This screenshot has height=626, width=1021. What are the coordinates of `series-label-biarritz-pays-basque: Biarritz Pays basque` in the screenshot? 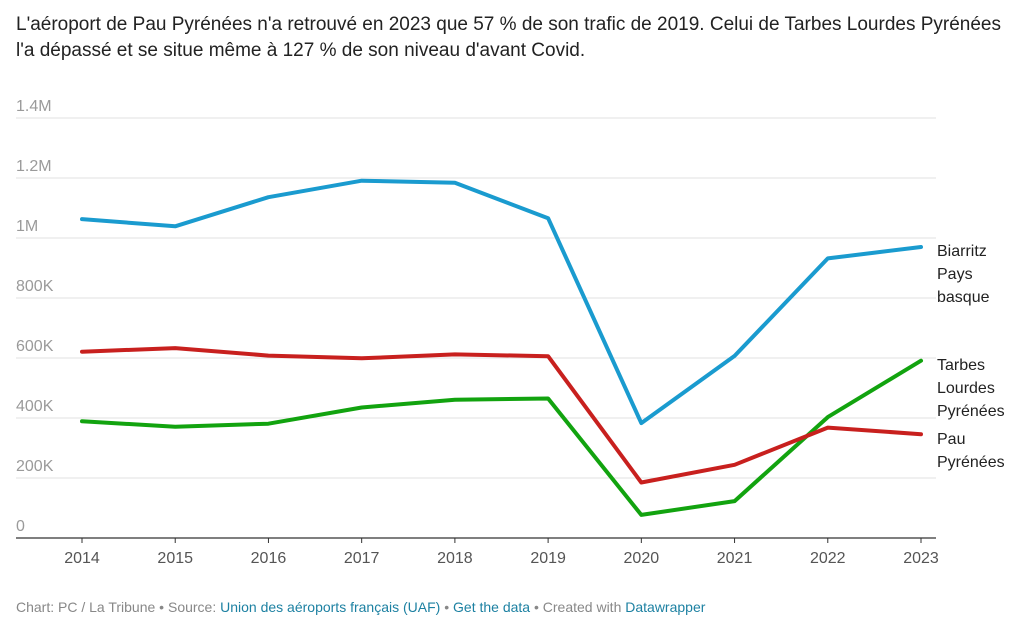 It's located at (963, 274).